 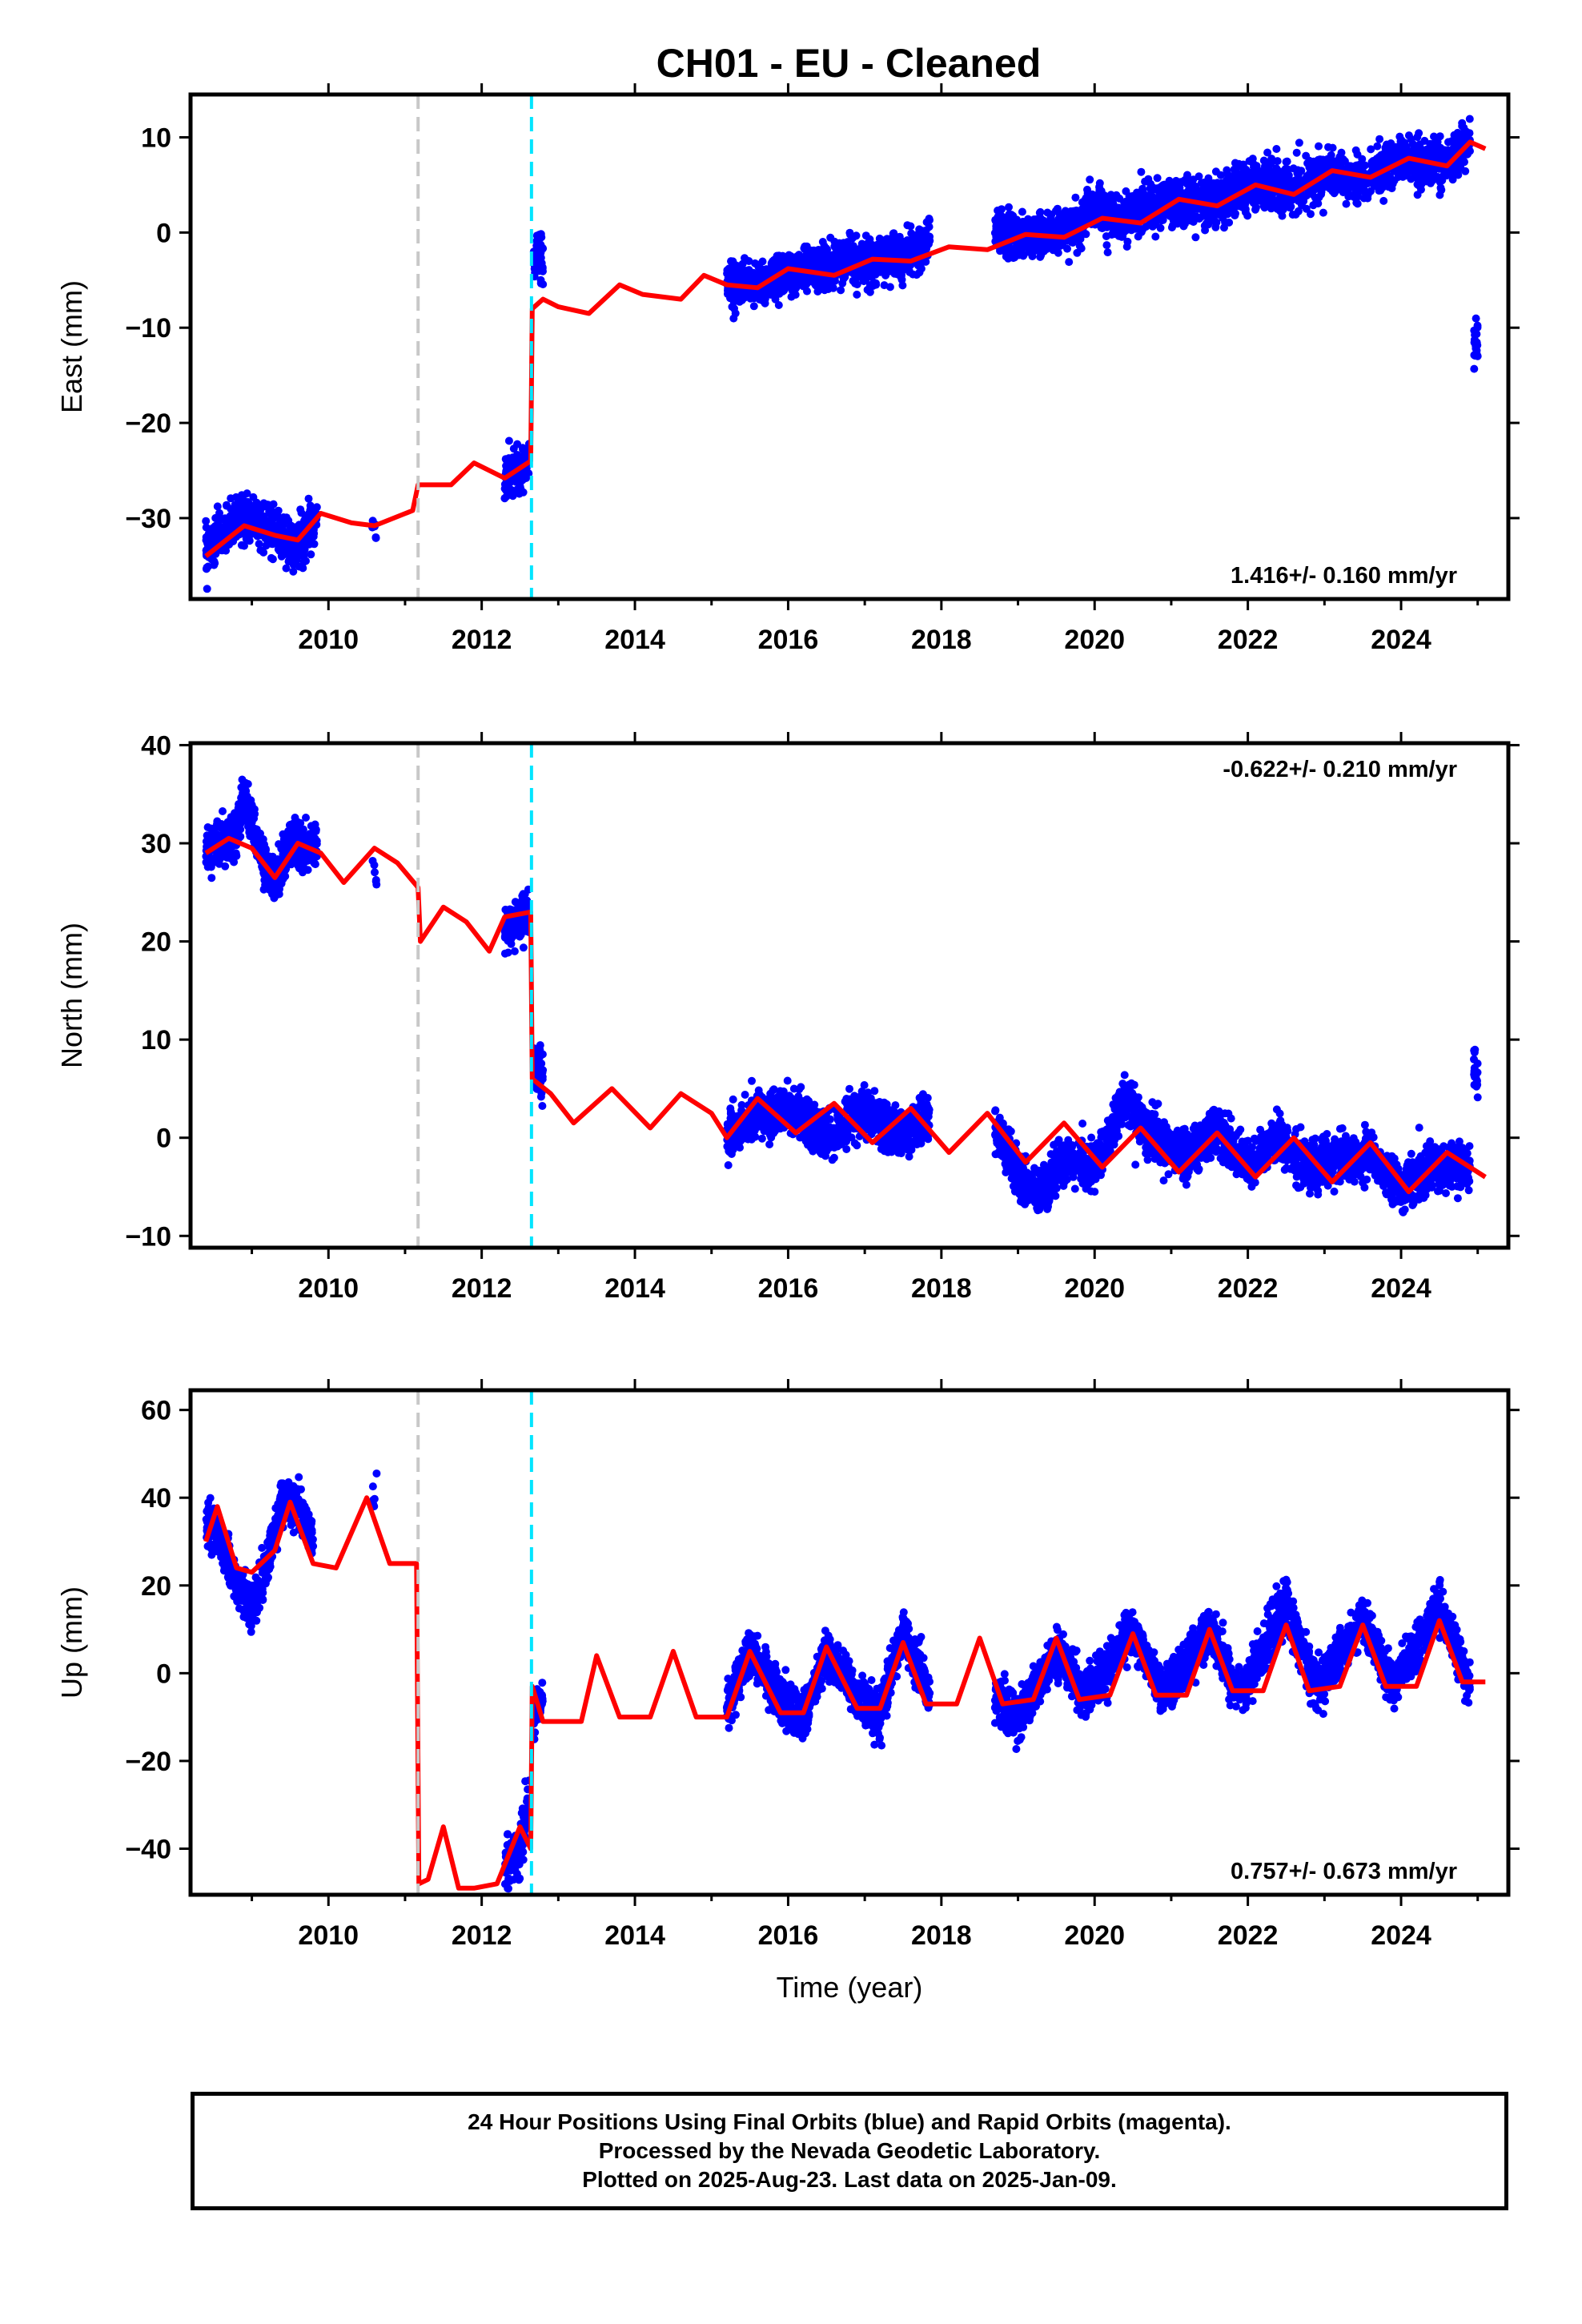 I want to click on x-tick-label: 2022, so click(x=1248, y=640).